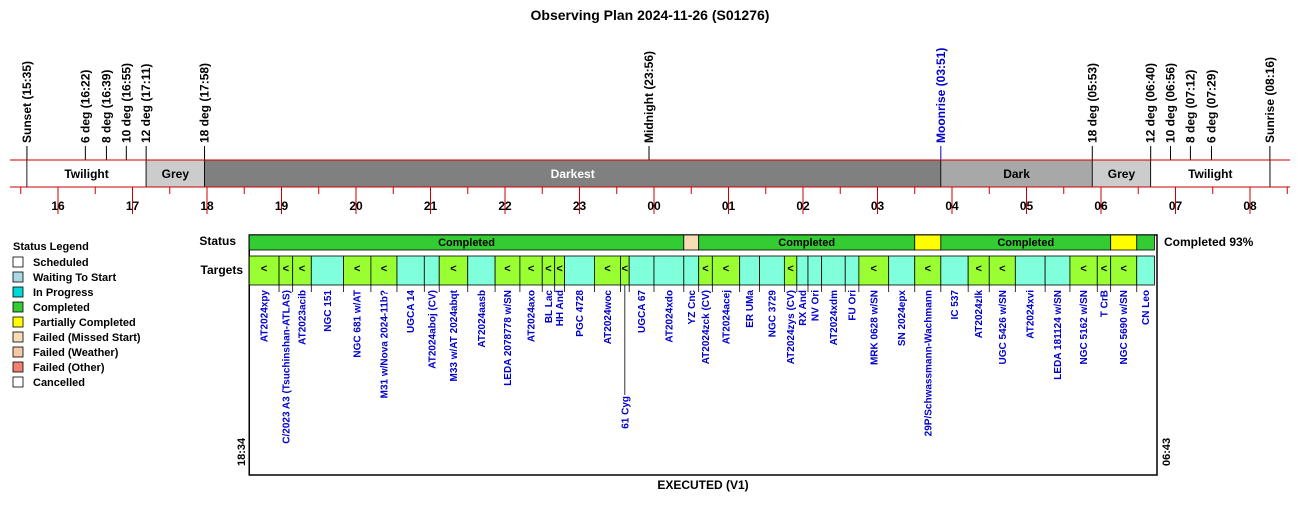 This screenshot has height=505, width=1300. Describe the element at coordinates (1058, 335) in the screenshot. I see `target-name: LEDA 181124 w/SN` at that location.